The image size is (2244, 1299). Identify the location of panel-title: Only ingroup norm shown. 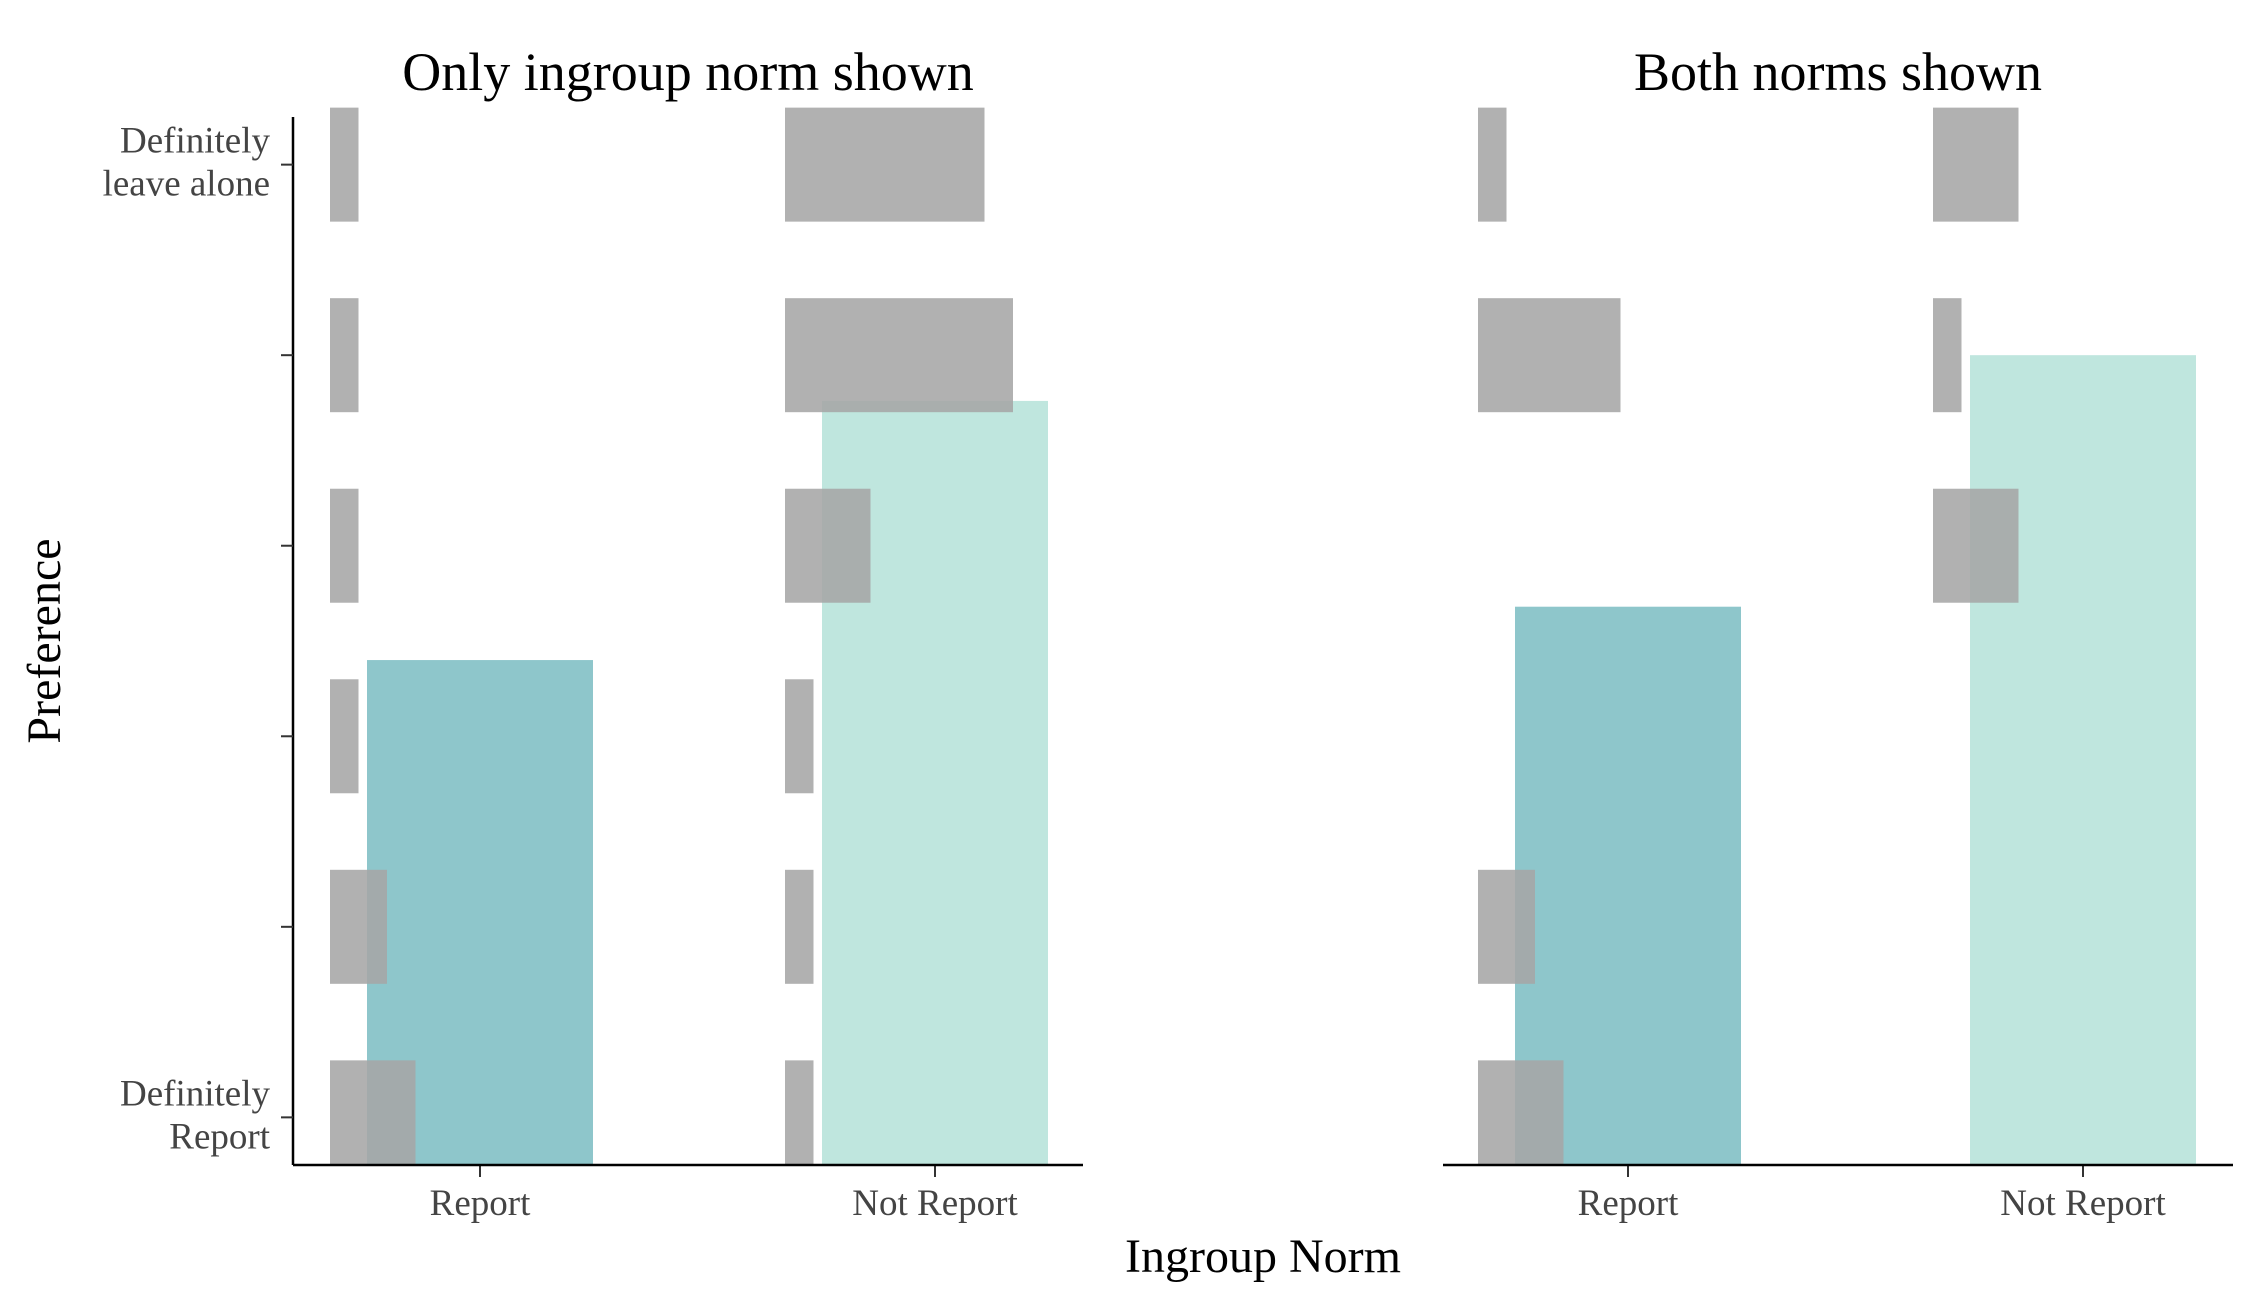
(687, 72).